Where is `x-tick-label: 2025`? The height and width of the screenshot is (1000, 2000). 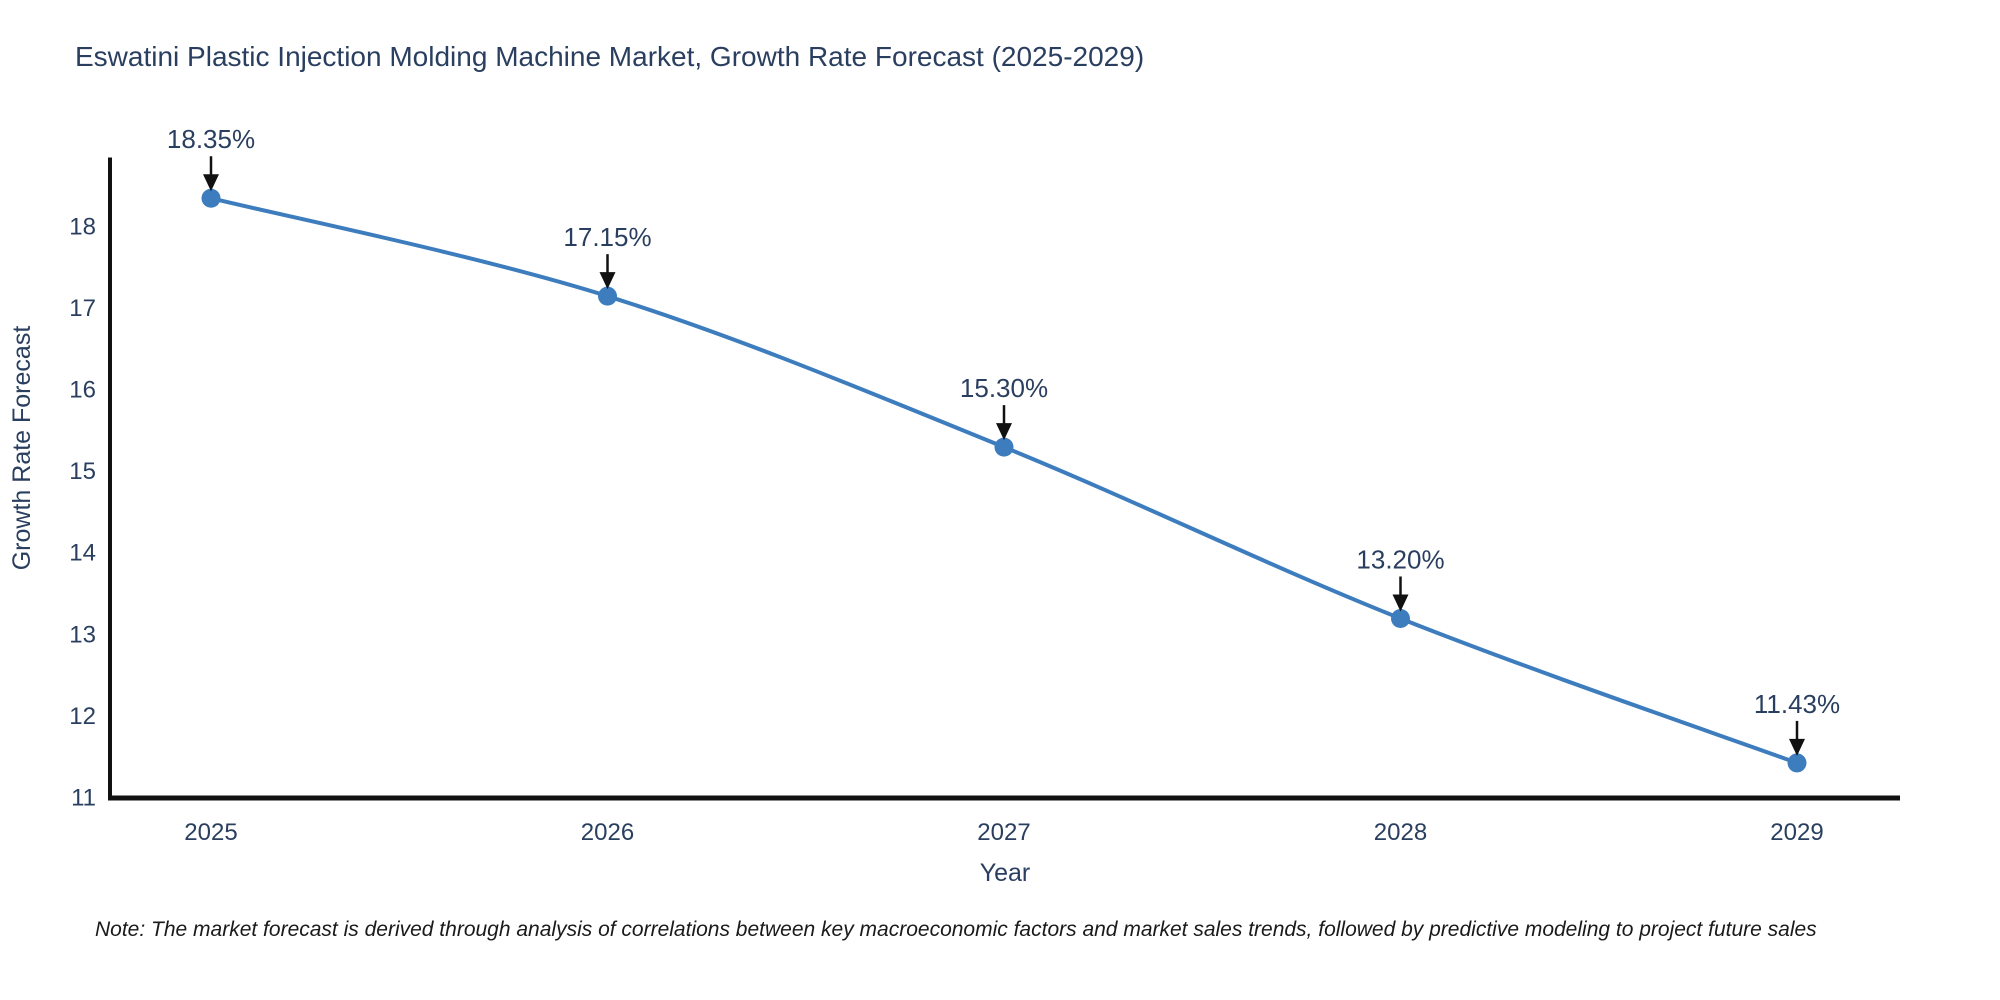 x-tick-label: 2025 is located at coordinates (210, 832).